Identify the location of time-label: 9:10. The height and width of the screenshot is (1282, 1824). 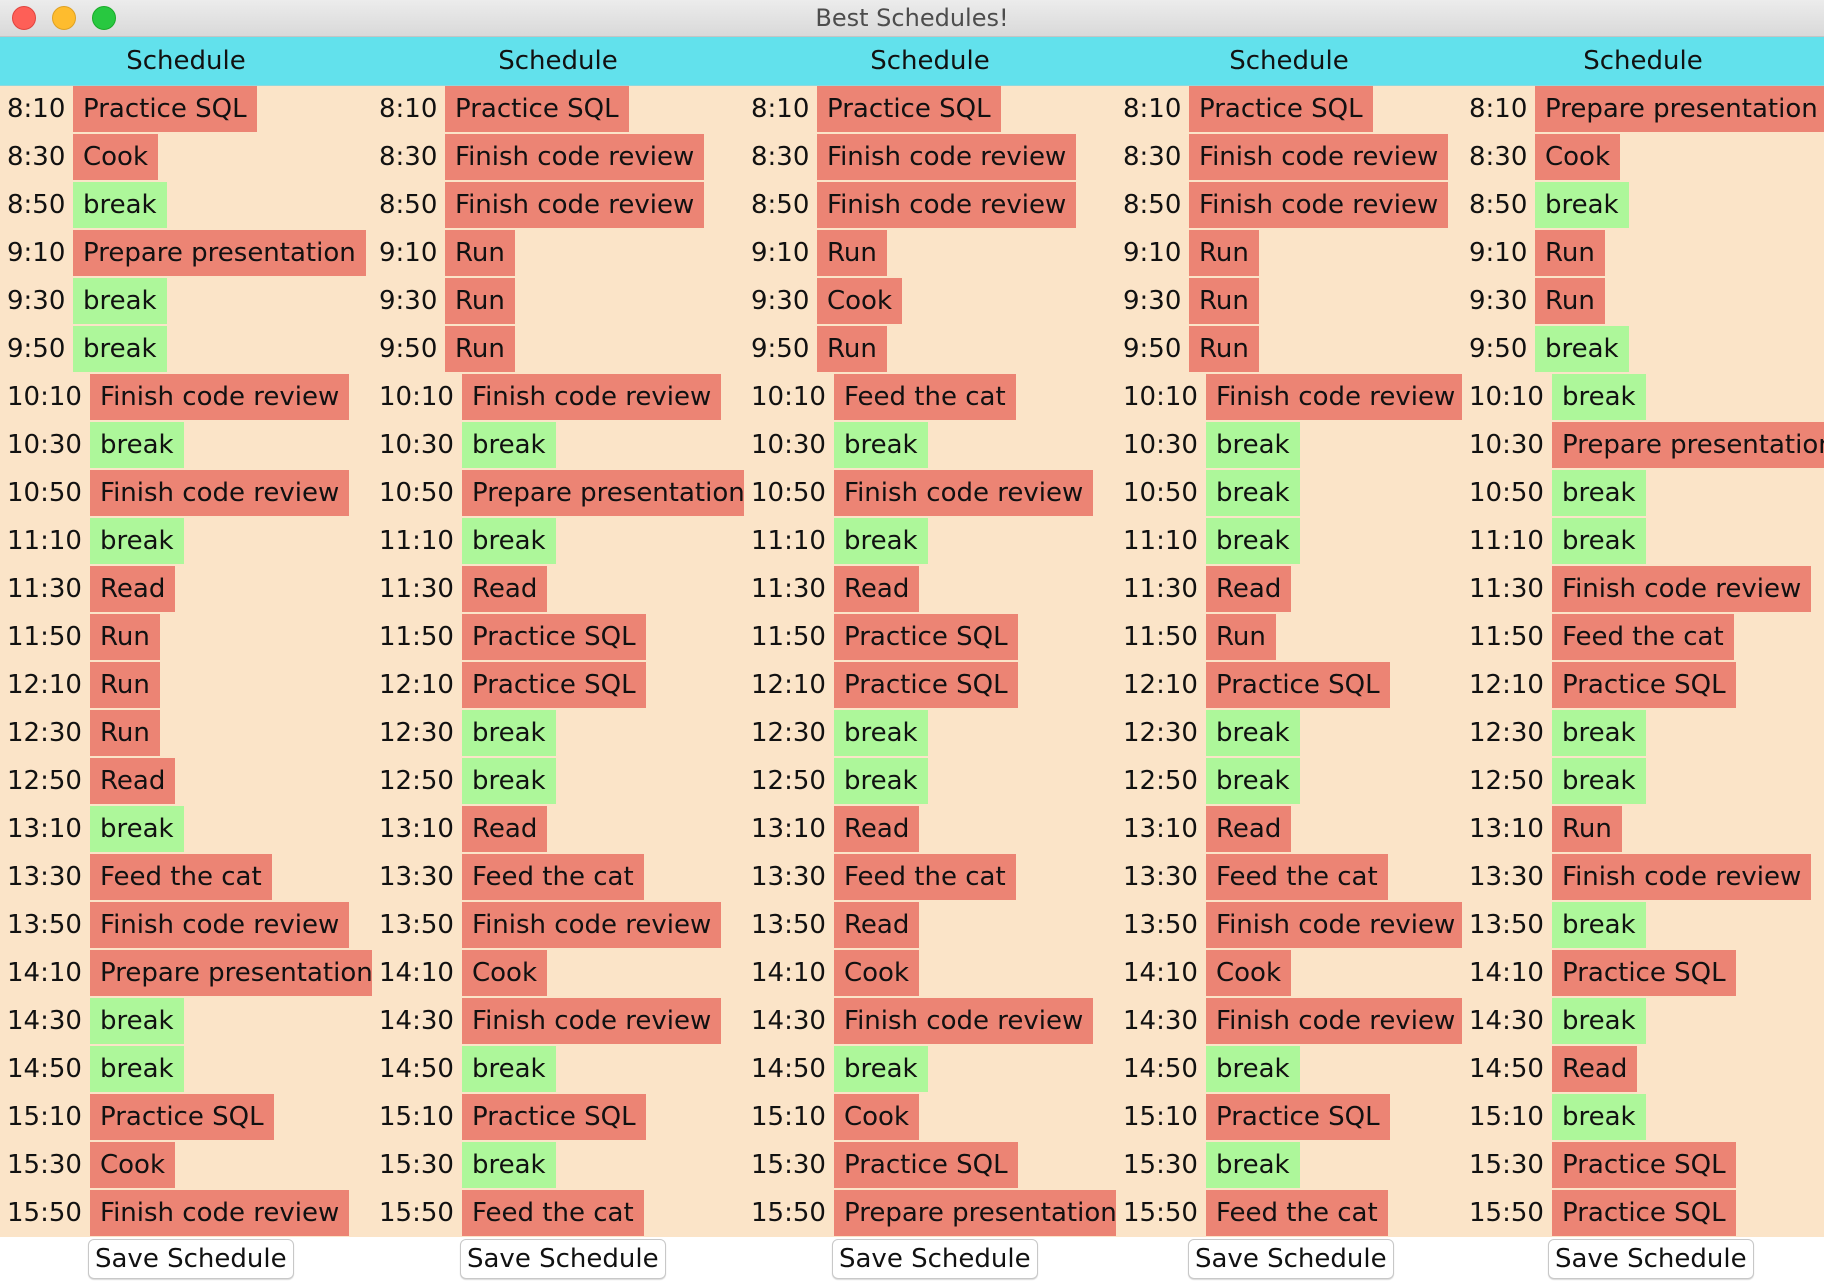
(1152, 253).